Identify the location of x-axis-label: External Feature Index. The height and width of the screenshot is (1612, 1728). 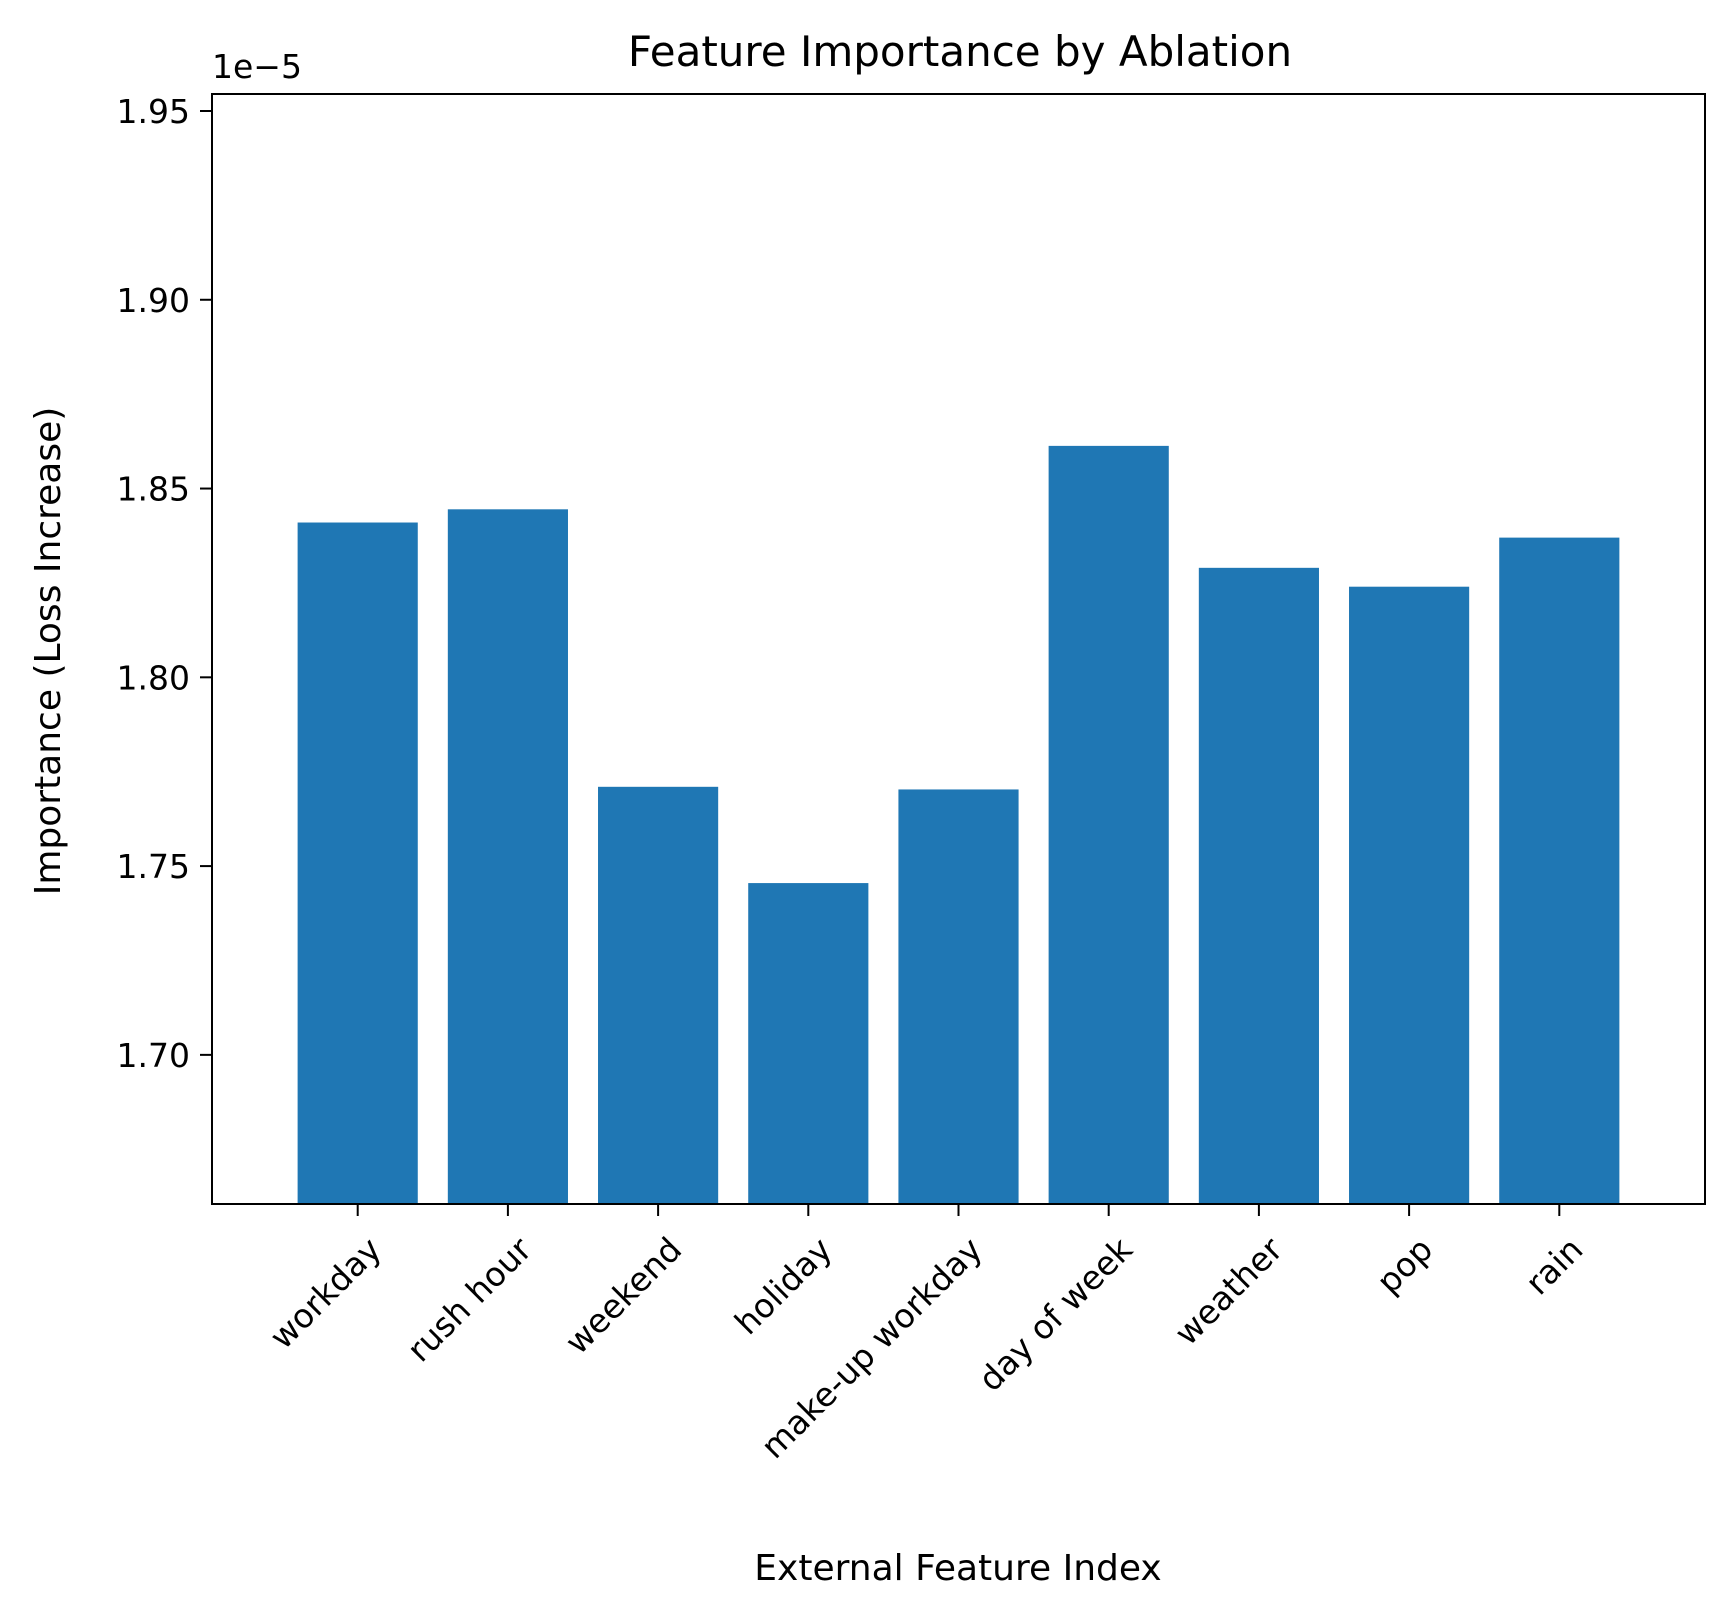
(957, 1568).